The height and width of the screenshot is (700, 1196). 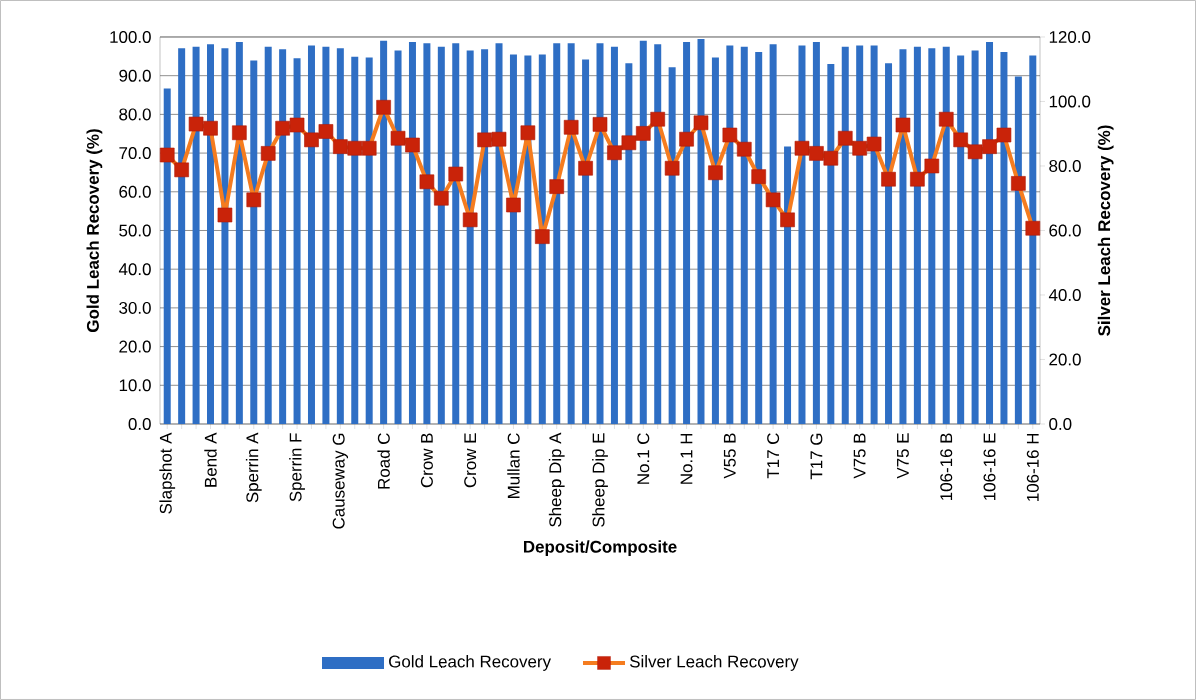 What do you see at coordinates (139, 423) in the screenshot?
I see `y-tick-label: 0.0` at bounding box center [139, 423].